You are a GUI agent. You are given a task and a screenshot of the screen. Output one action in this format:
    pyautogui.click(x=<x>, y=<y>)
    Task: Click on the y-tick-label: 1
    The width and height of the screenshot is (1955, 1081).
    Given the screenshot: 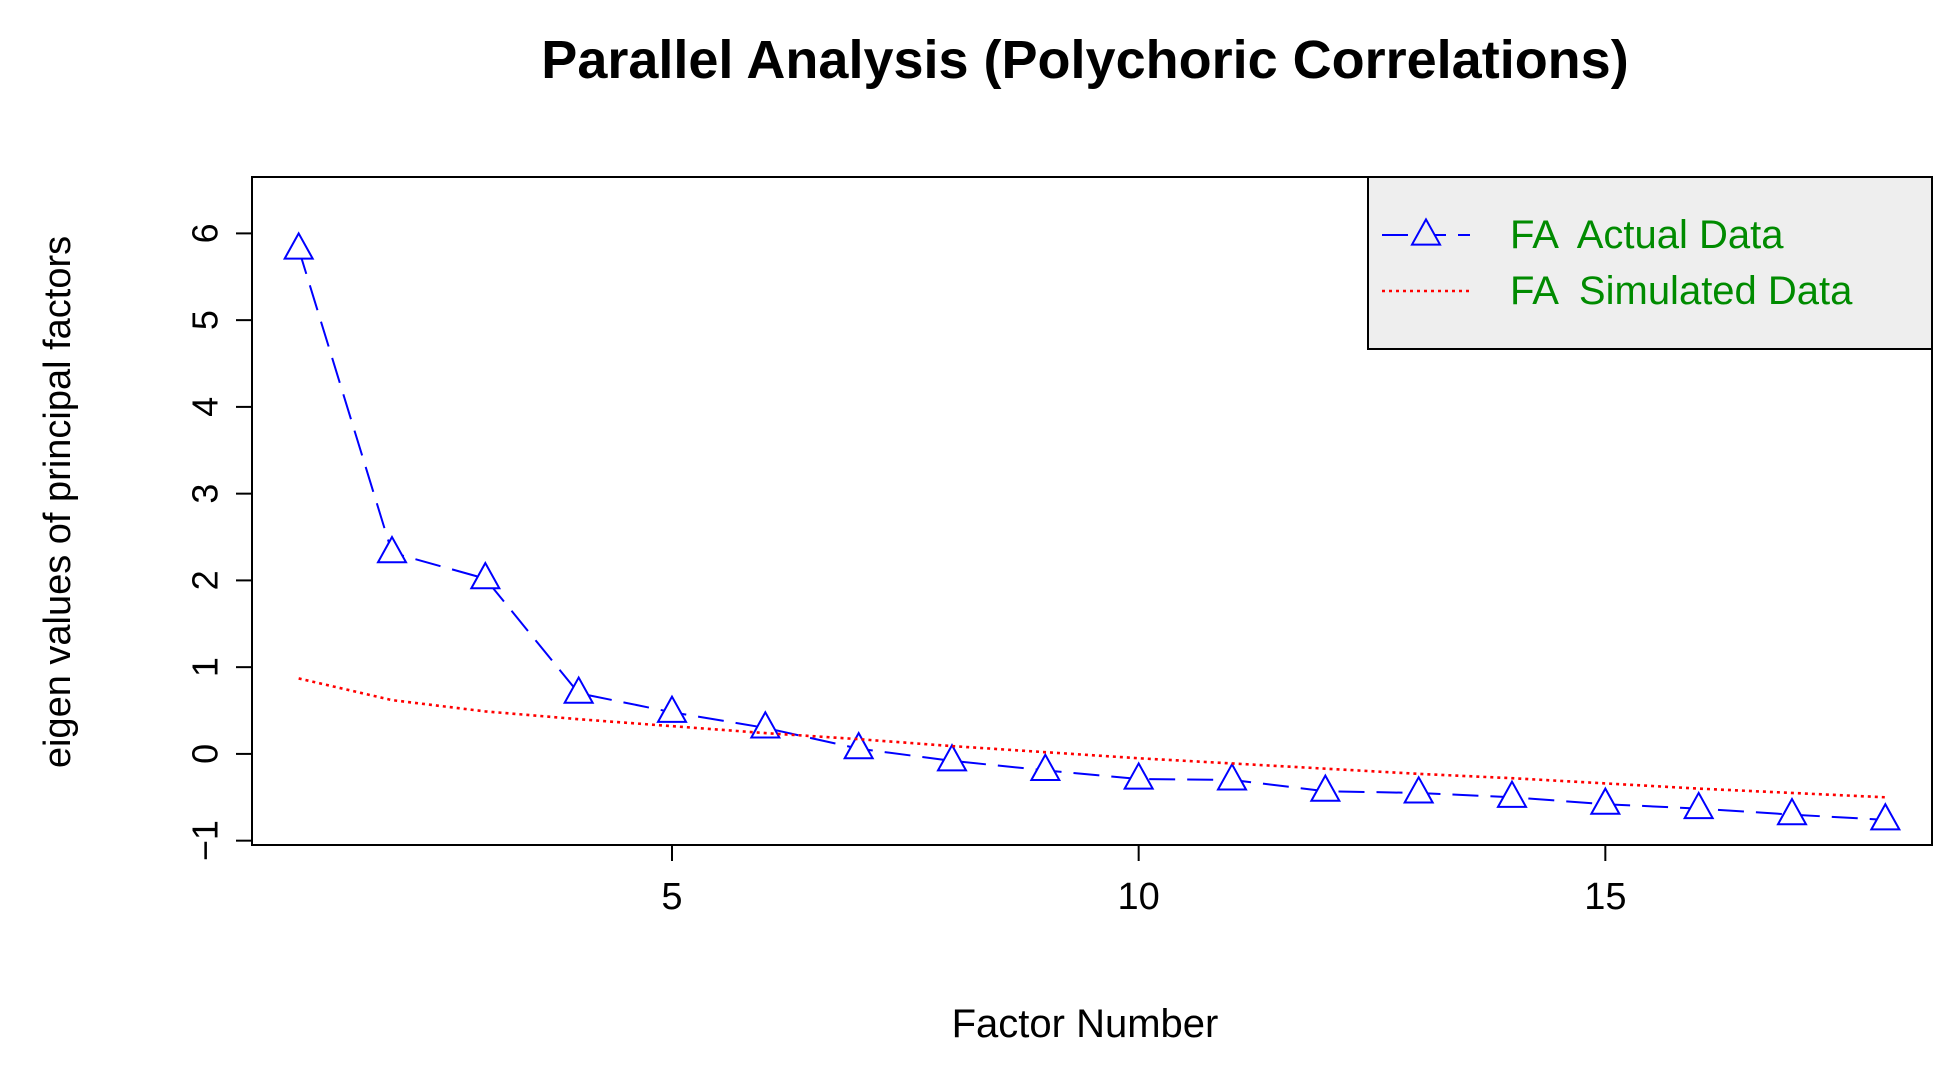 What is the action you would take?
    pyautogui.click(x=205, y=667)
    